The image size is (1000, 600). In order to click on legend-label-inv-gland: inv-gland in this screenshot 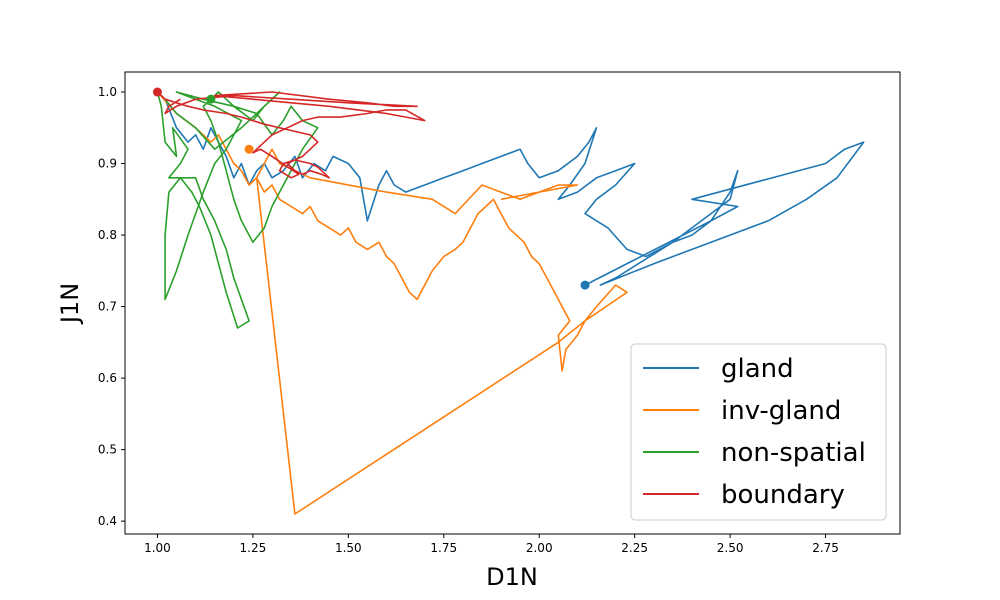, I will do `click(781, 411)`.